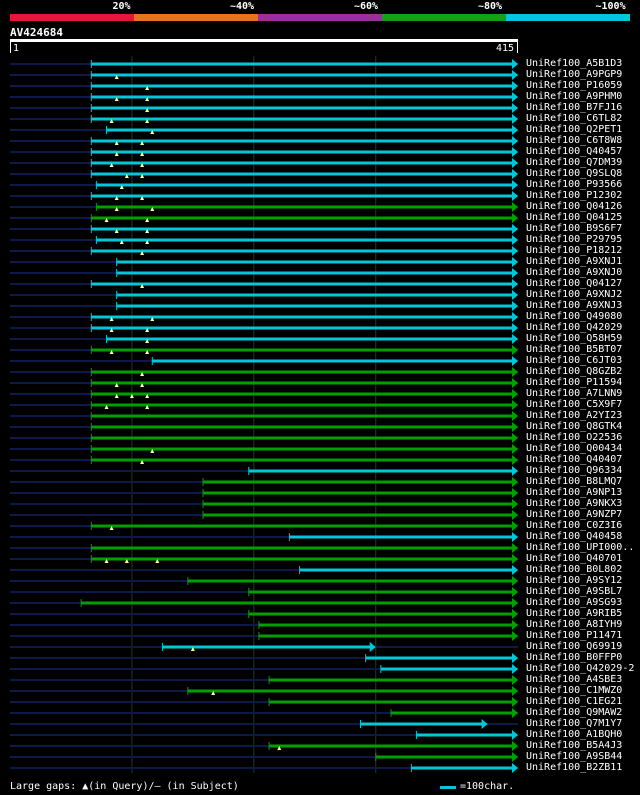  What do you see at coordinates (574, 129) in the screenshot?
I see `hit-name-link: UniRef100_Q2PET1` at bounding box center [574, 129].